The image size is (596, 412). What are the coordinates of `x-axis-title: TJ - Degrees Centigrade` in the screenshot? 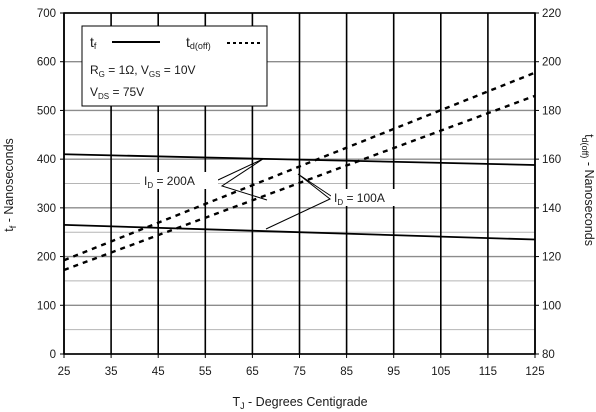 It's located at (299, 403).